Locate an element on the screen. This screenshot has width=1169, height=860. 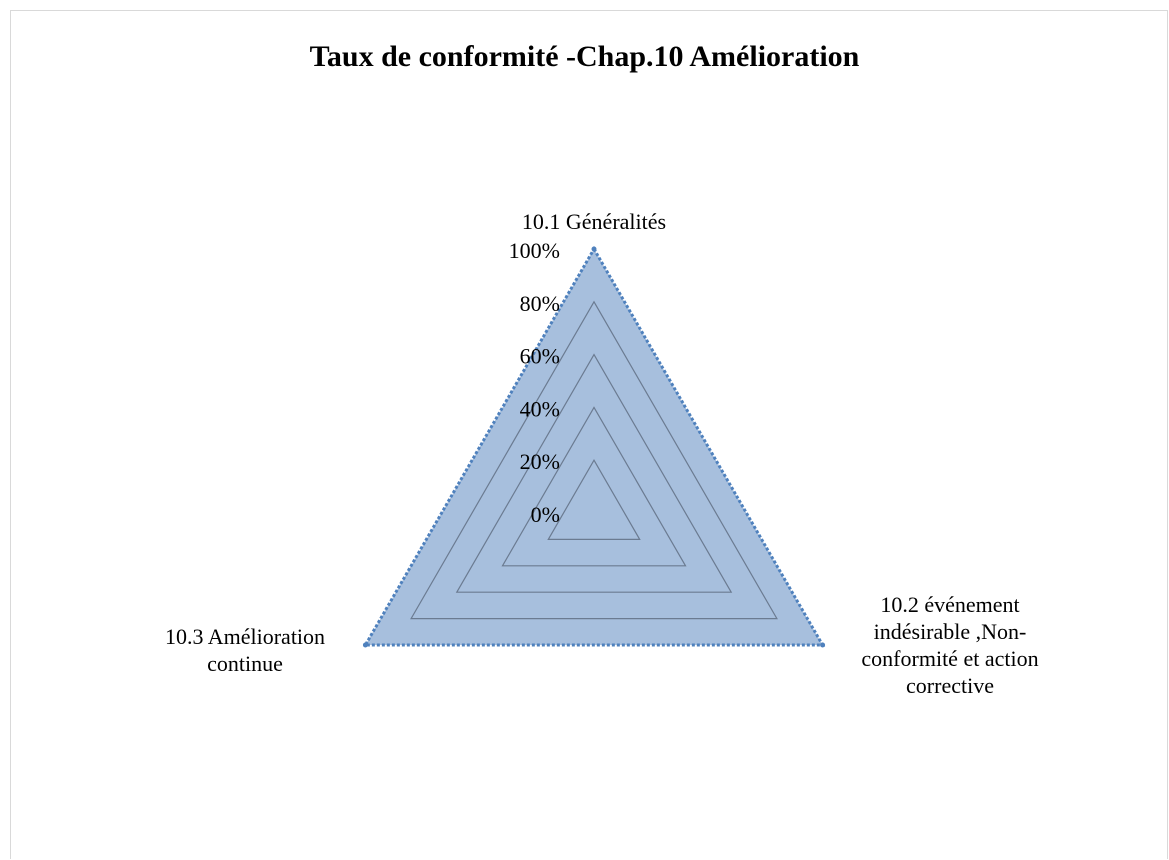
tick-label-1: 20% is located at coordinates (540, 461).